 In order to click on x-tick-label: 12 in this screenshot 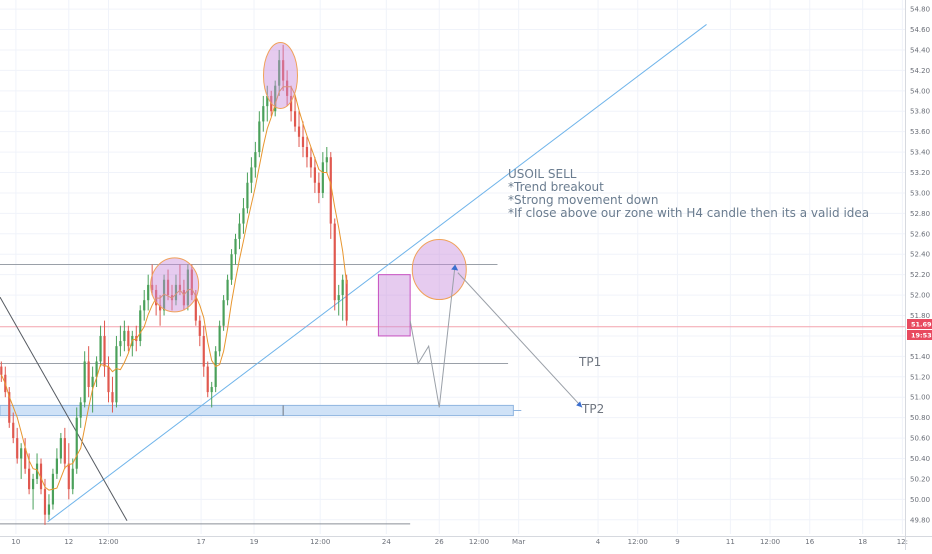, I will do `click(68, 542)`.